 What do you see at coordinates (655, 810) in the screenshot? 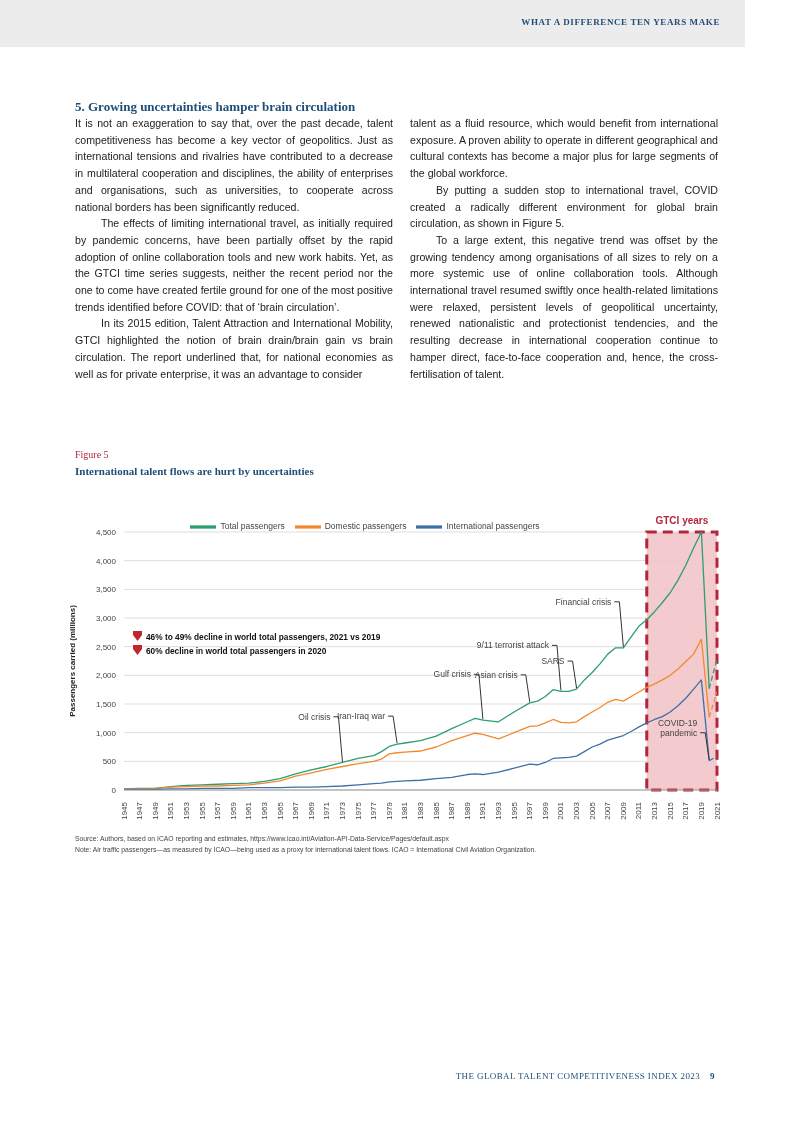
I see `x-tick-label: 2013` at bounding box center [655, 810].